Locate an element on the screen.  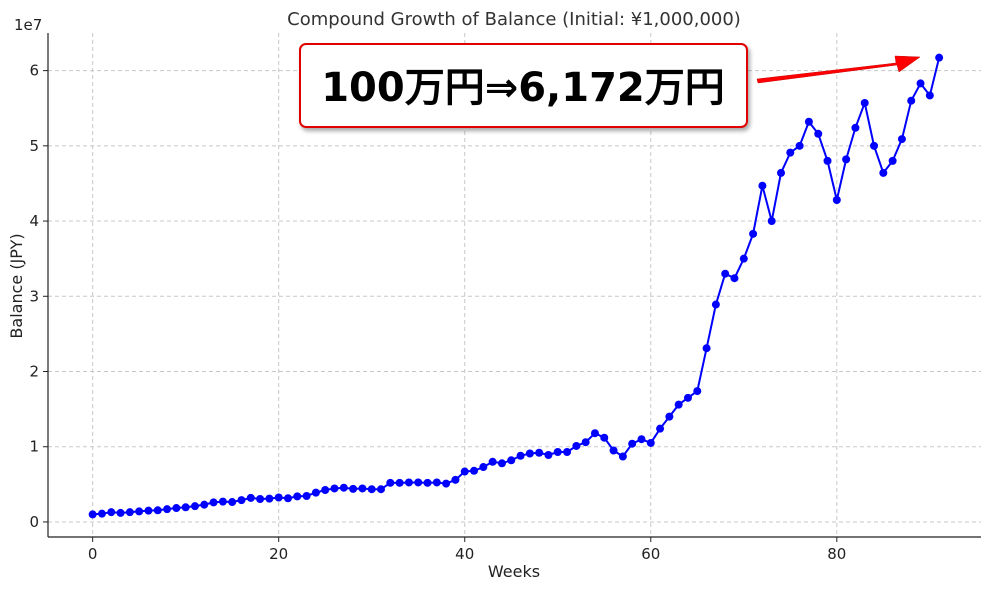
y-tick-label: 6 is located at coordinates (34, 71).